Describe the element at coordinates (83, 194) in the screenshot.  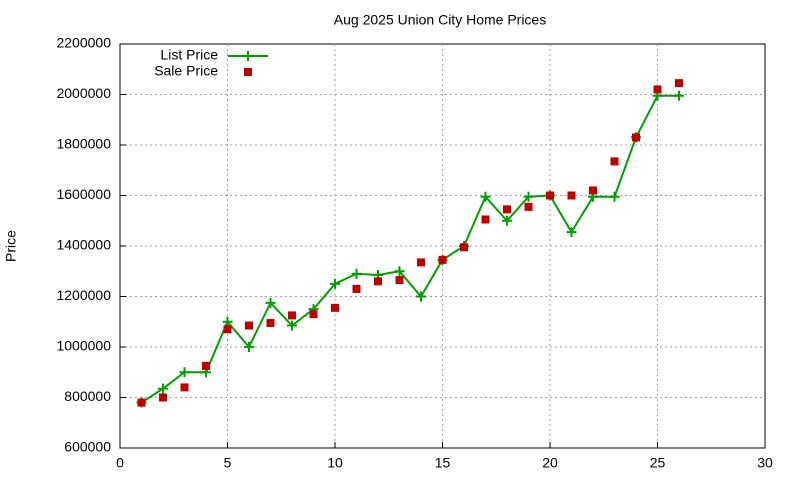
I see `y-tick-label: 1600000` at that location.